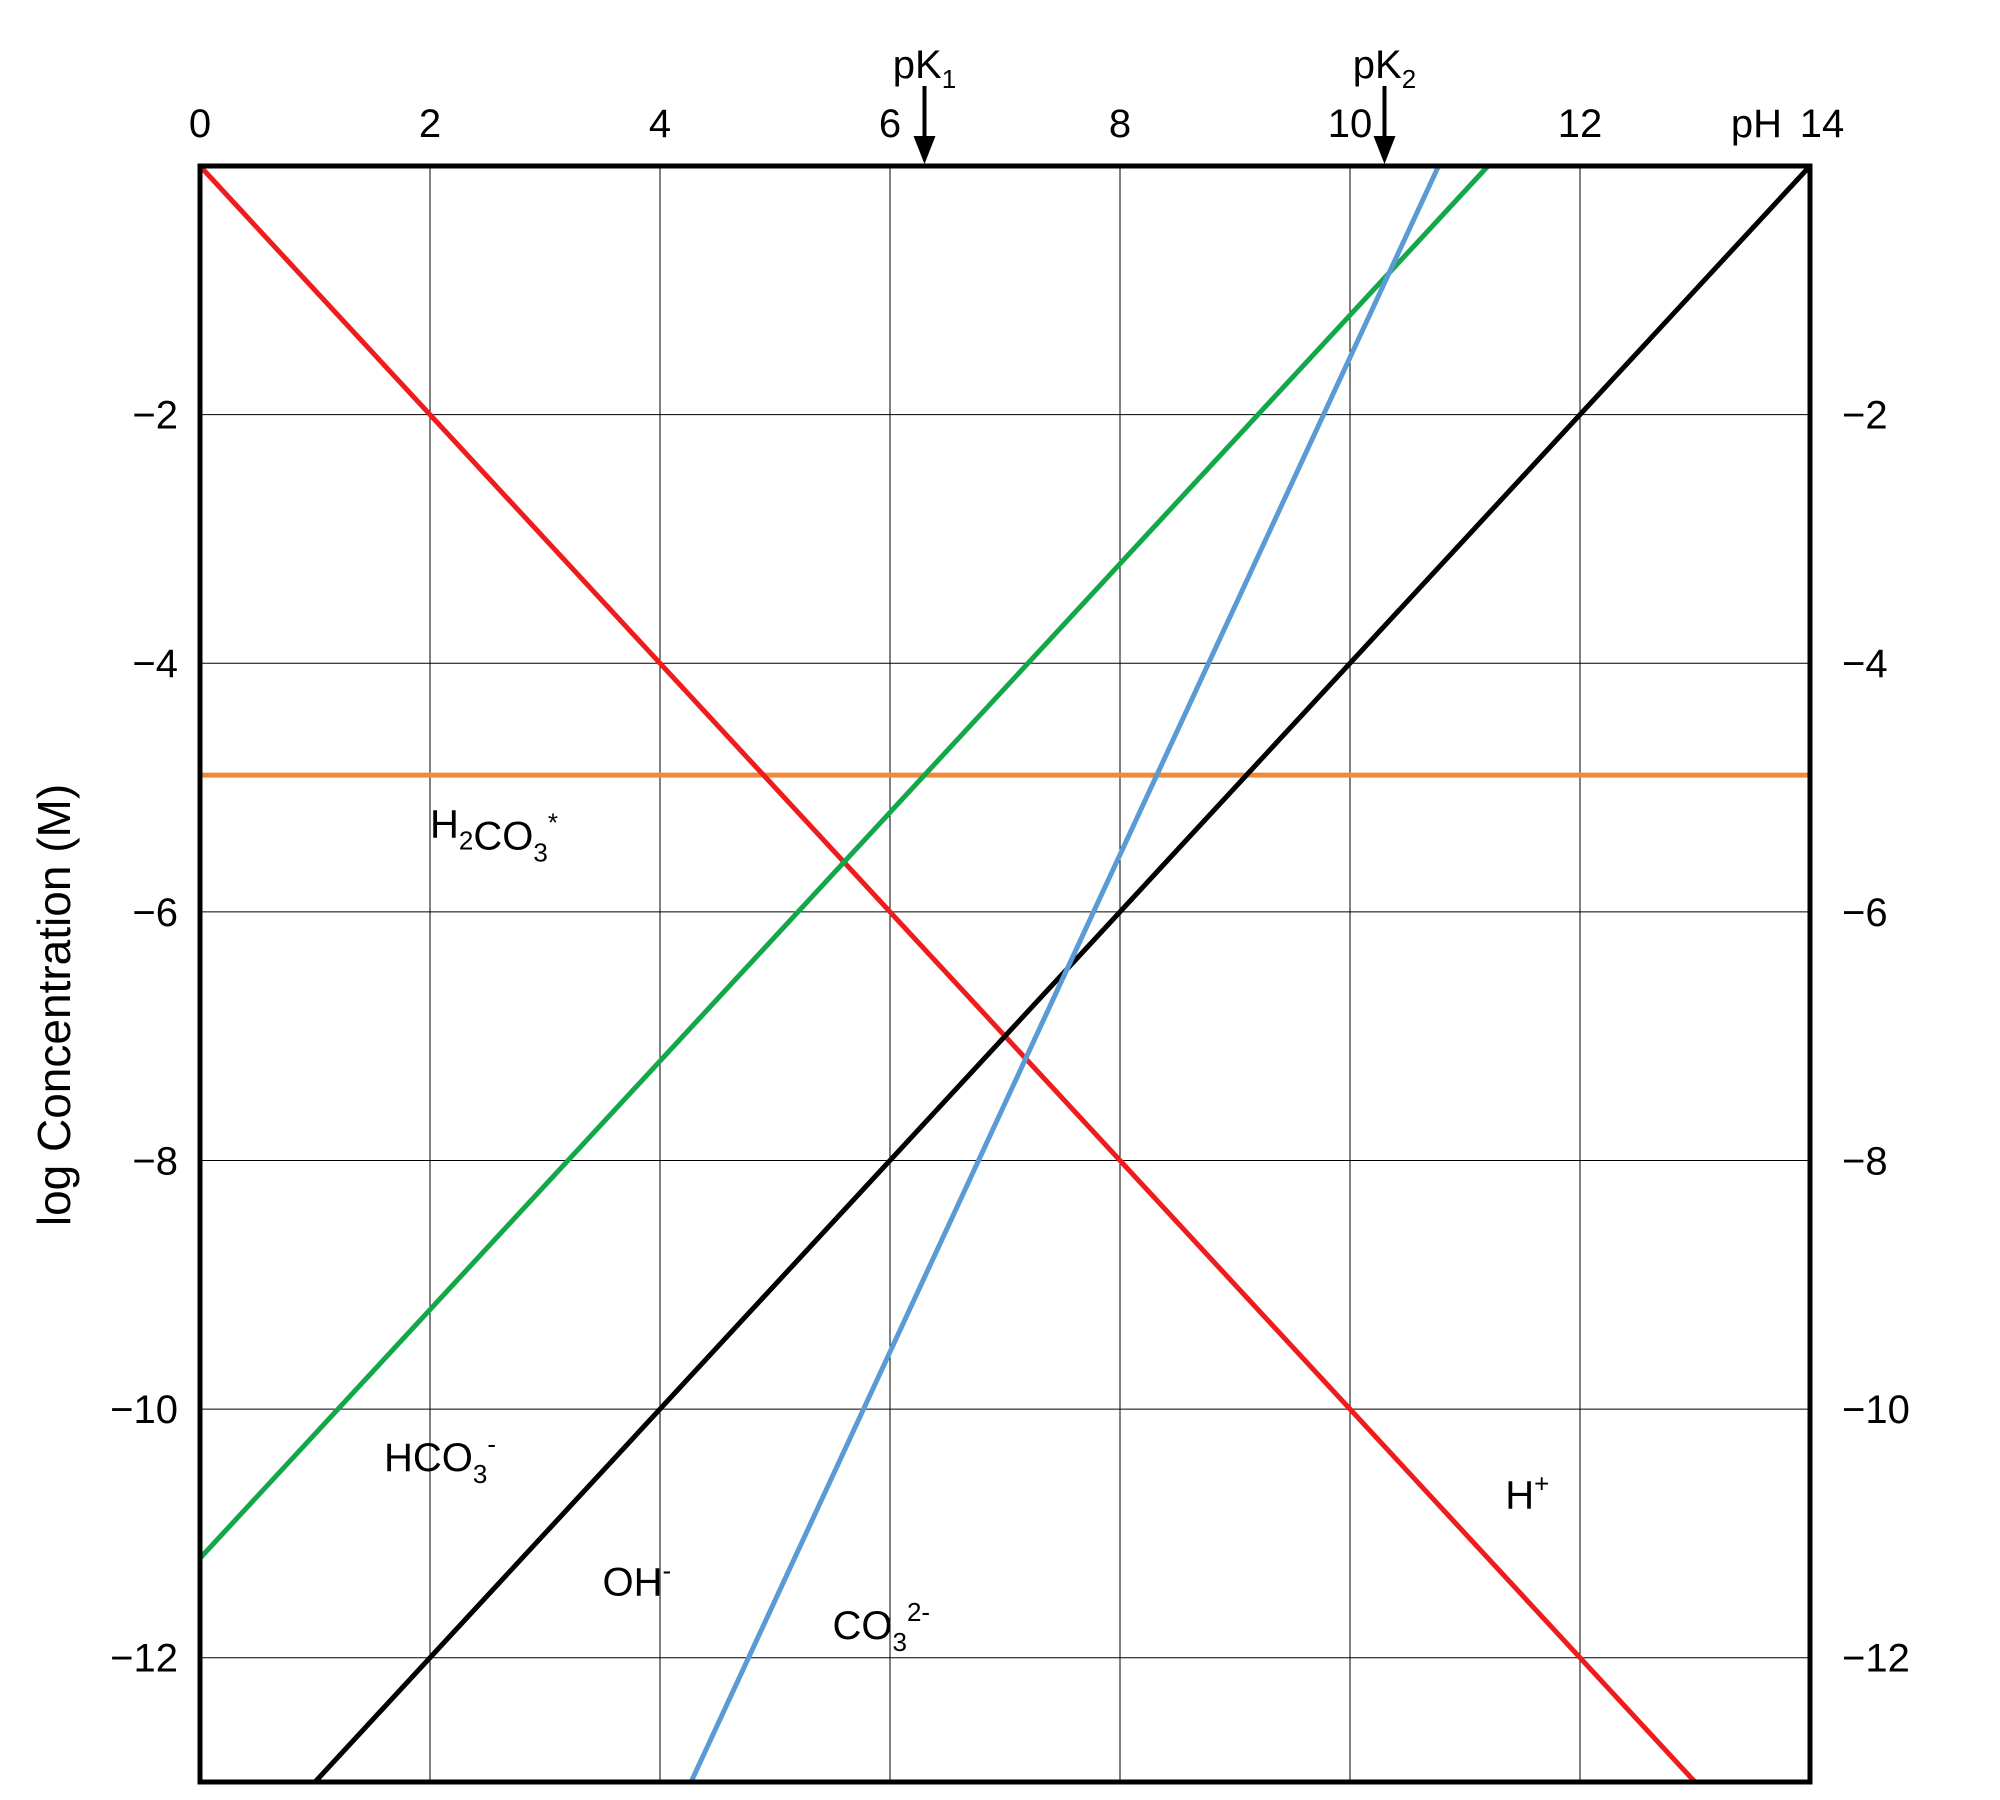 The width and height of the screenshot is (2000, 1800). What do you see at coordinates (1120, 124) in the screenshot?
I see `x-tick-label: 8` at bounding box center [1120, 124].